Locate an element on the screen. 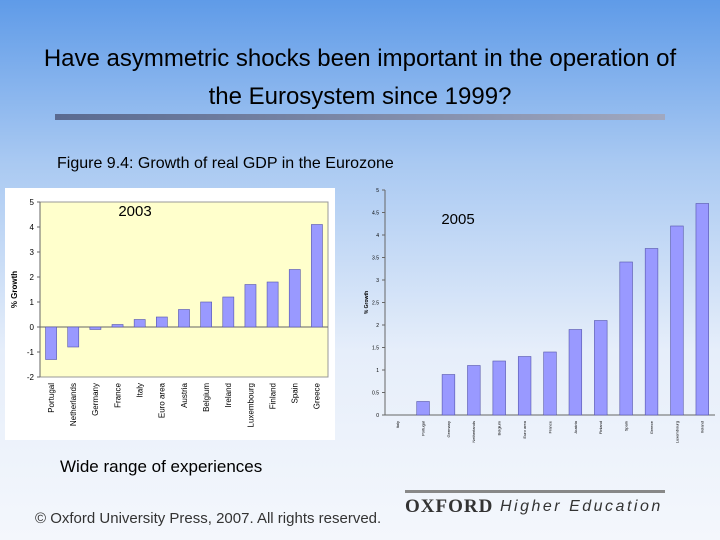 This screenshot has height=540, width=720. y-tick-label: 2.5 is located at coordinates (375, 303).